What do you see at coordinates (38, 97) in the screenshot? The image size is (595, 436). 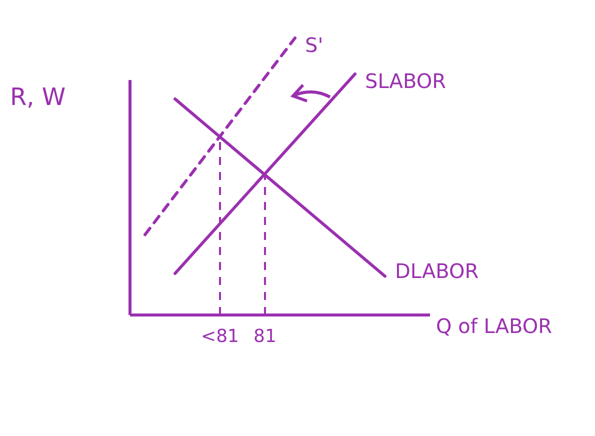 I see `y-axis-title: R, W` at bounding box center [38, 97].